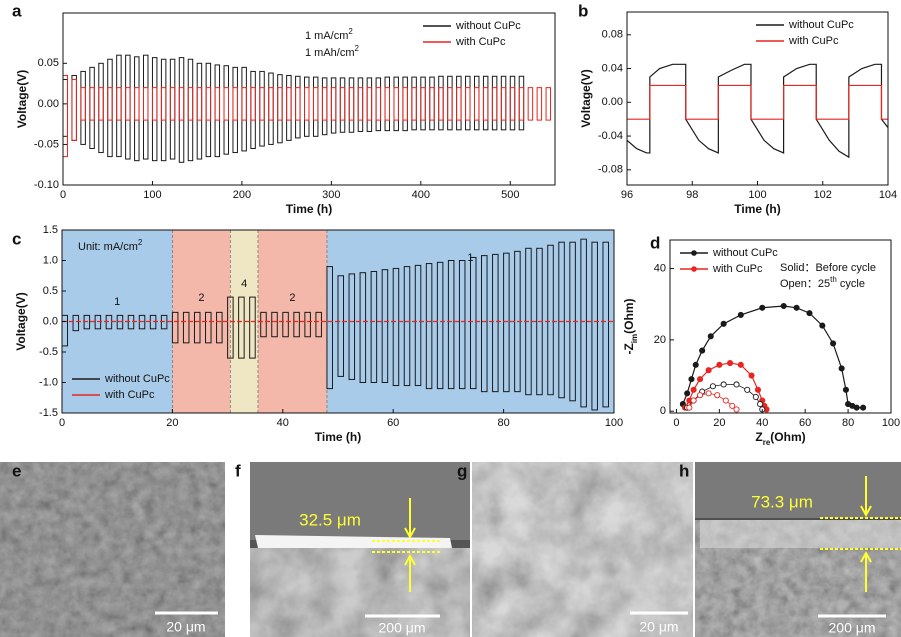 The height and width of the screenshot is (637, 901). Describe the element at coordinates (582, 549) in the screenshot. I see `sem-texture` at that location.